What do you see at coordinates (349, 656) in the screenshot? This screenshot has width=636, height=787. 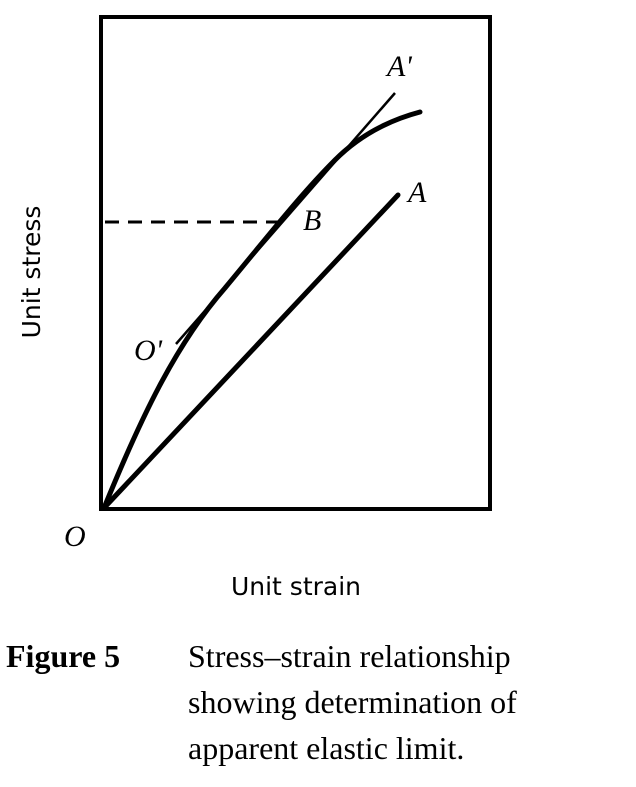 I see `caption-line-1: Stress–strain relationship` at bounding box center [349, 656].